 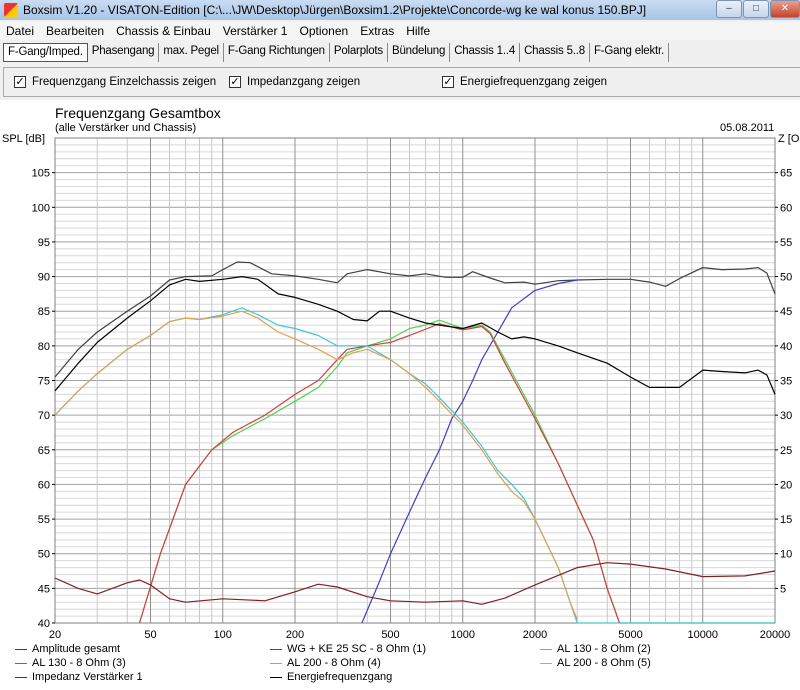 I want to click on legend-item: Impedanz Verstärker 1, so click(x=79, y=677).